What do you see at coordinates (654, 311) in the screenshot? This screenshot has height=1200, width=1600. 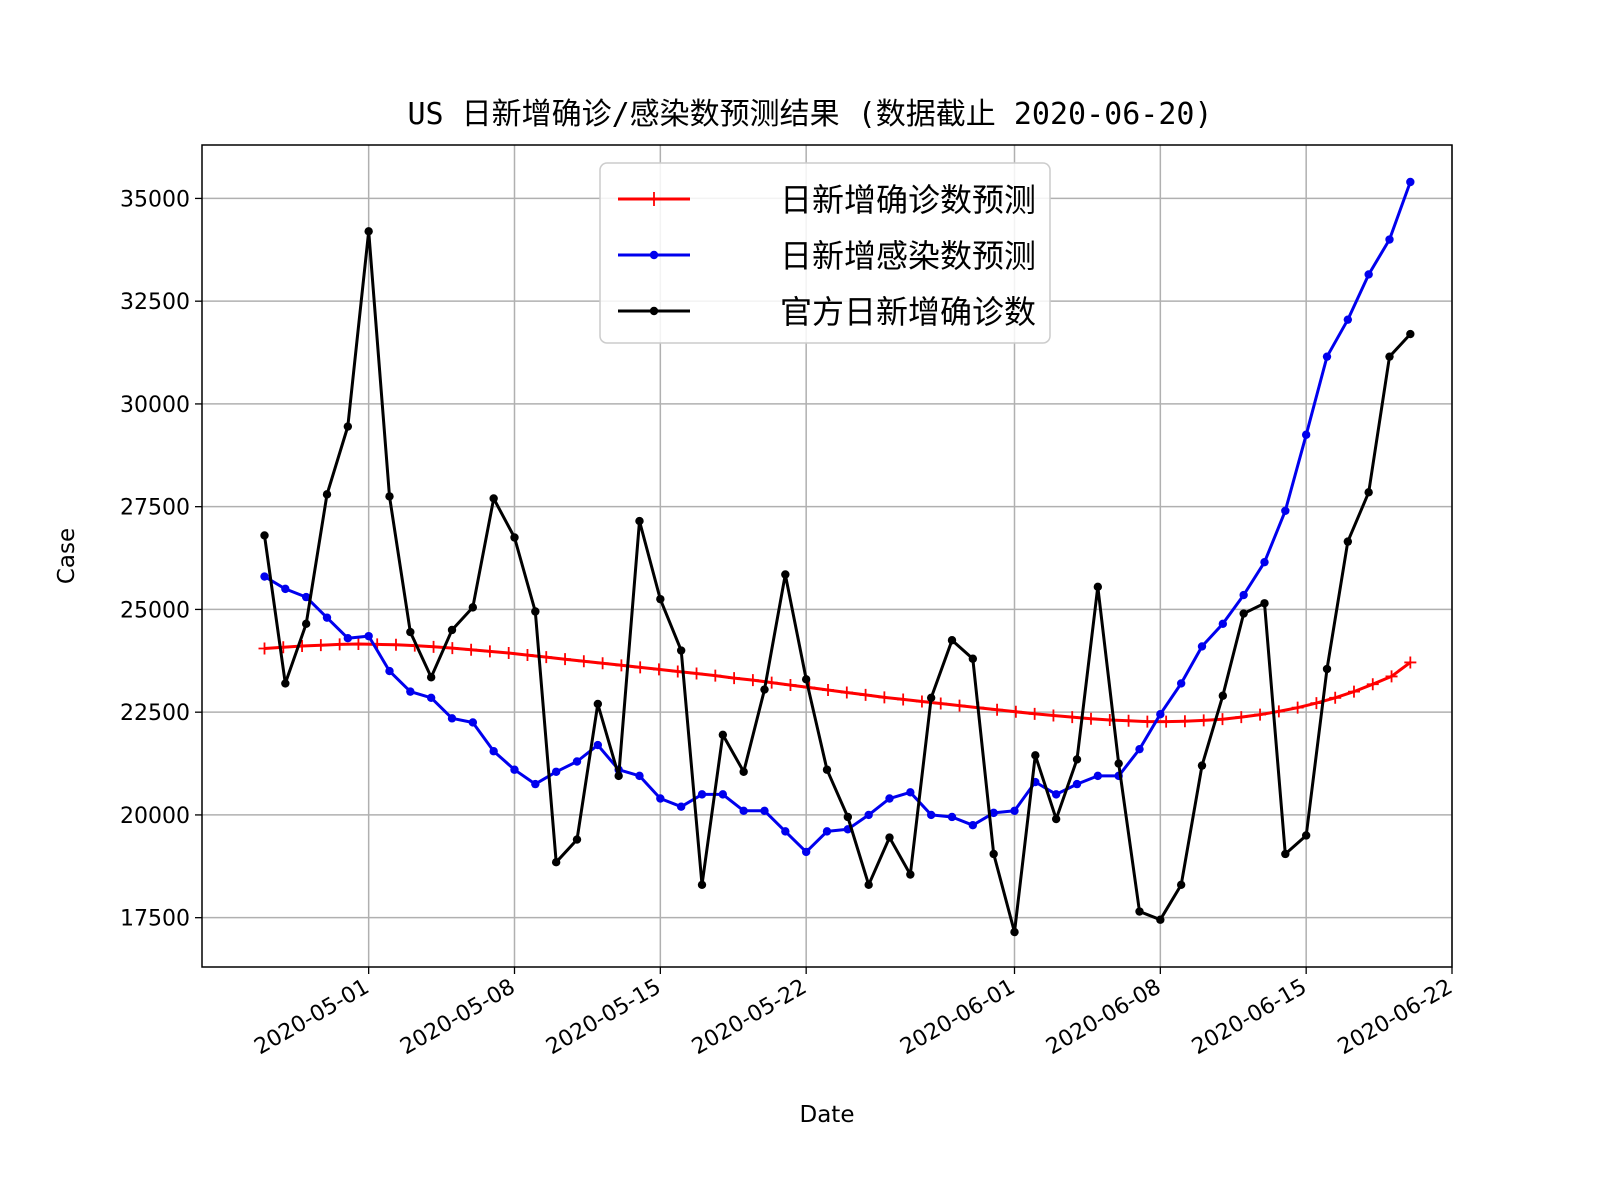 I see `legend-swatch-marker` at bounding box center [654, 311].